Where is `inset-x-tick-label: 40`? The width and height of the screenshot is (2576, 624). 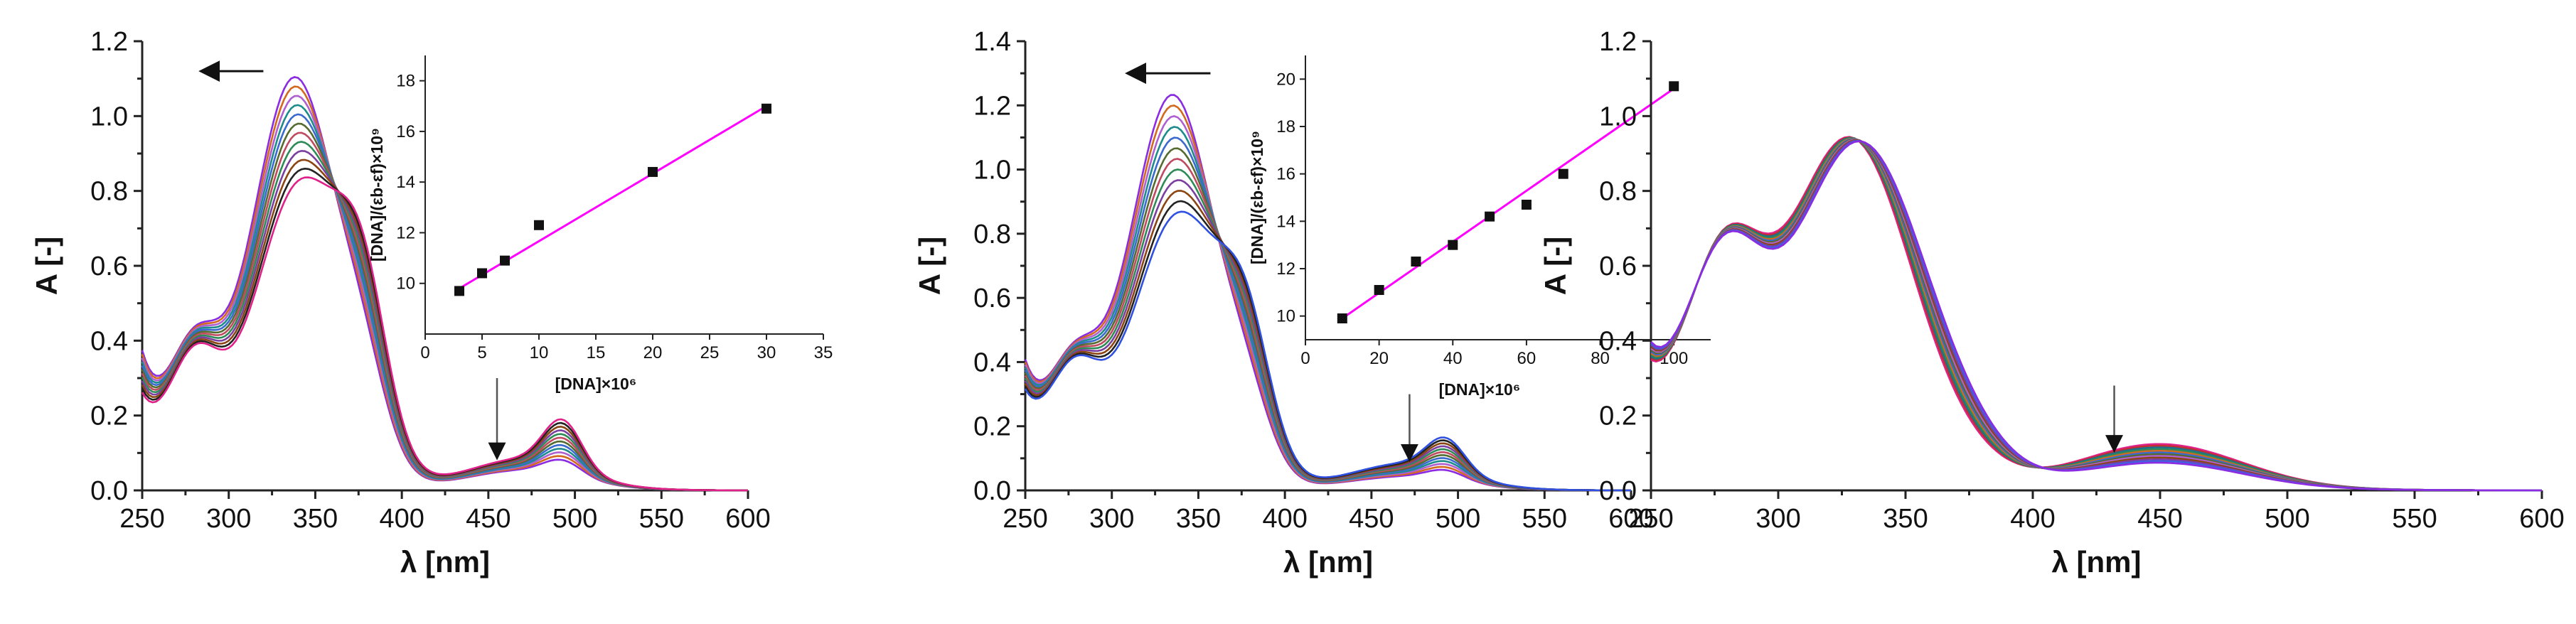 inset-x-tick-label: 40 is located at coordinates (1453, 358).